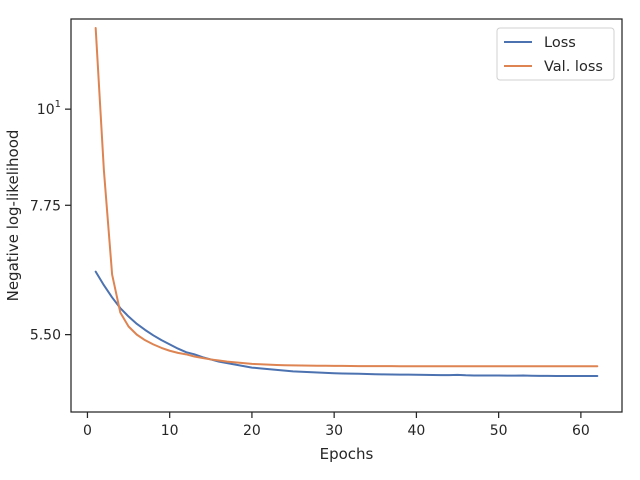 The width and height of the screenshot is (640, 480). I want to click on x-axis-label: Epochs, so click(347, 454).